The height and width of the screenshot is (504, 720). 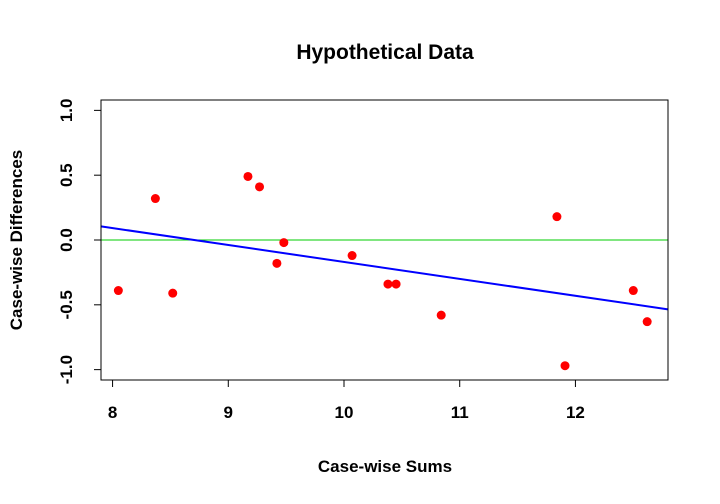 I want to click on y-tick-label: 0.0, so click(x=66, y=240).